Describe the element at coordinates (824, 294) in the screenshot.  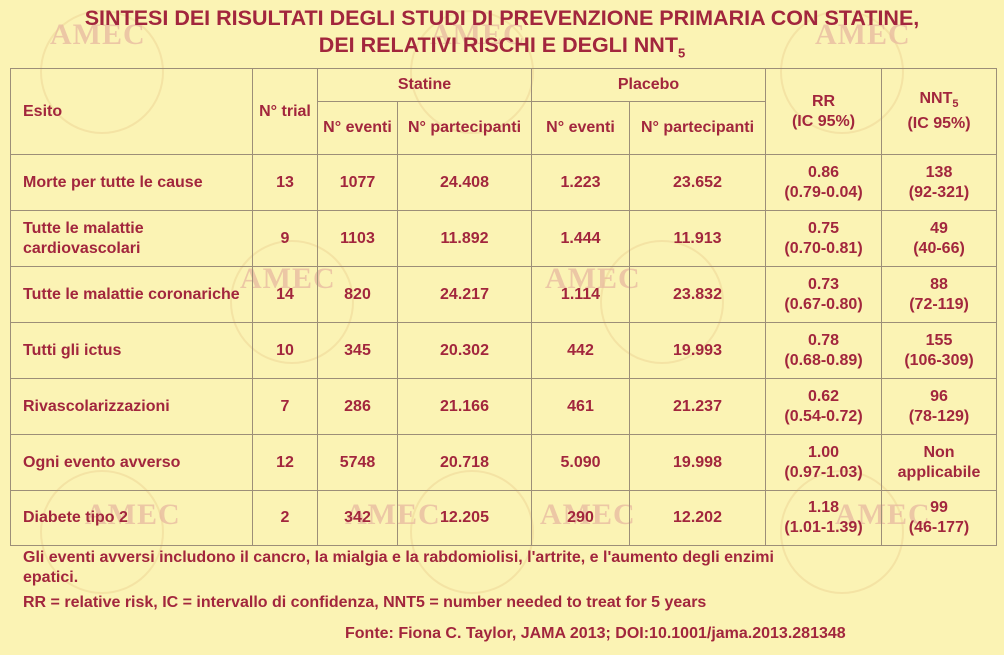
I see `cell-rr: 0.73 (0.67-0.80)` at that location.